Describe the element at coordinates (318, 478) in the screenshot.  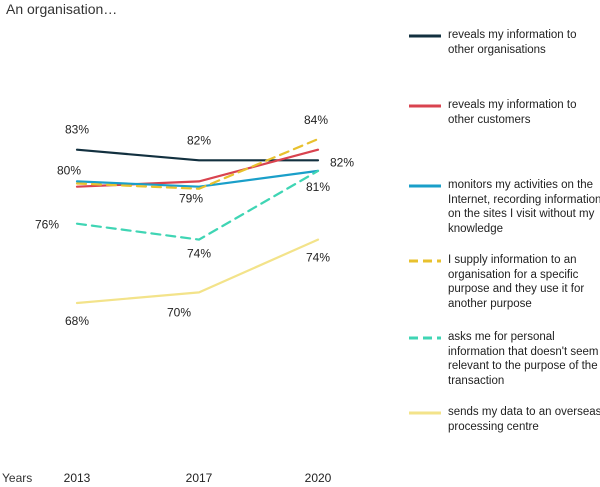
I see `x-tick-label-2020: 2020` at that location.